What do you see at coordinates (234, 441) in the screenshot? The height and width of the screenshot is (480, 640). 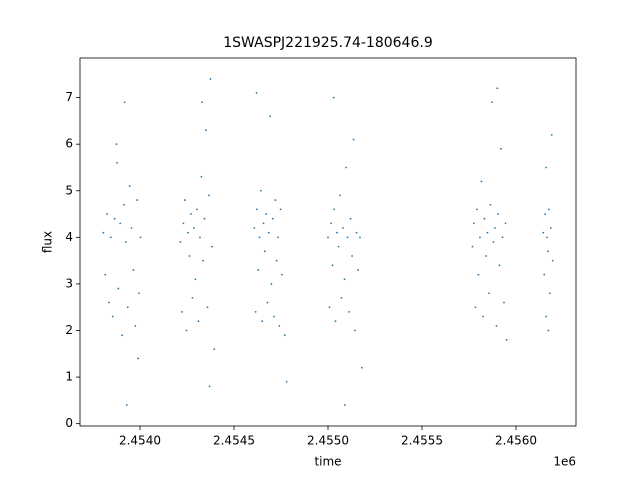 I see `x-tick-label: 2.4545` at bounding box center [234, 441].